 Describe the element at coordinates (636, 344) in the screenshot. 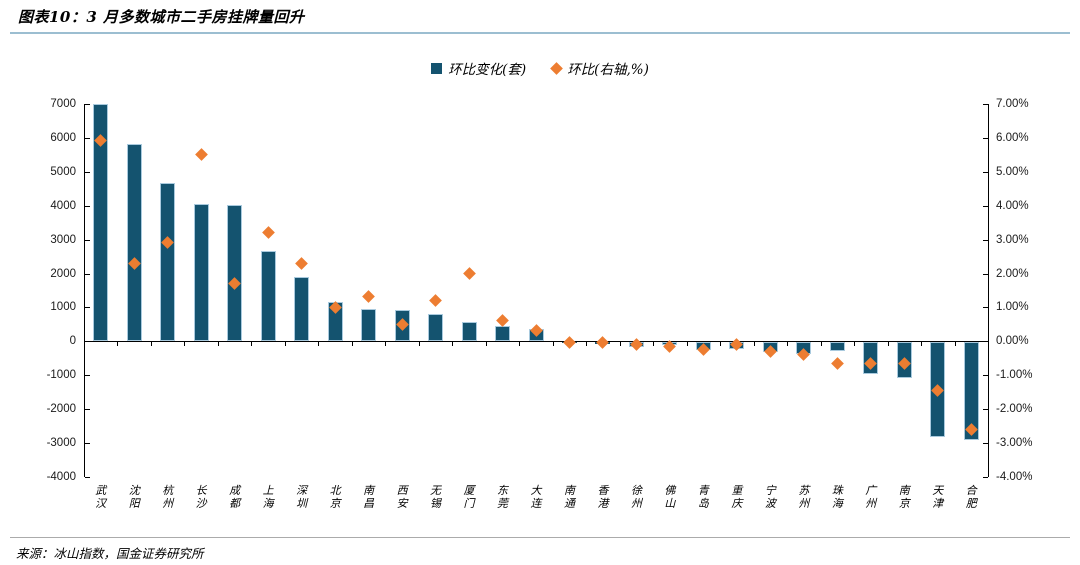

I see `pct-diamond-徐州` at that location.